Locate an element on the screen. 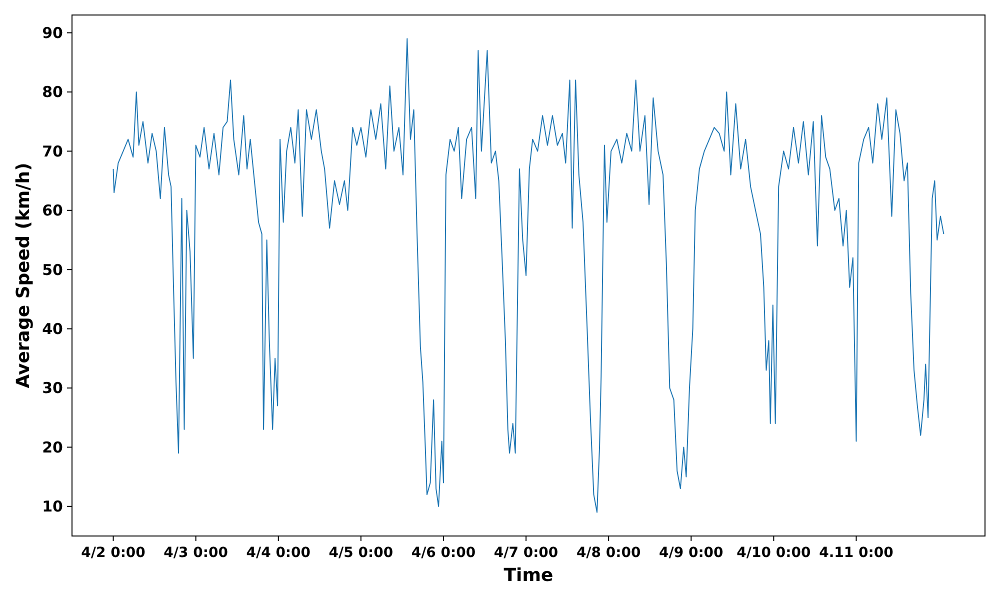 This screenshot has width=1000, height=600. x-tick-label: 4/9 0:00 is located at coordinates (691, 553).